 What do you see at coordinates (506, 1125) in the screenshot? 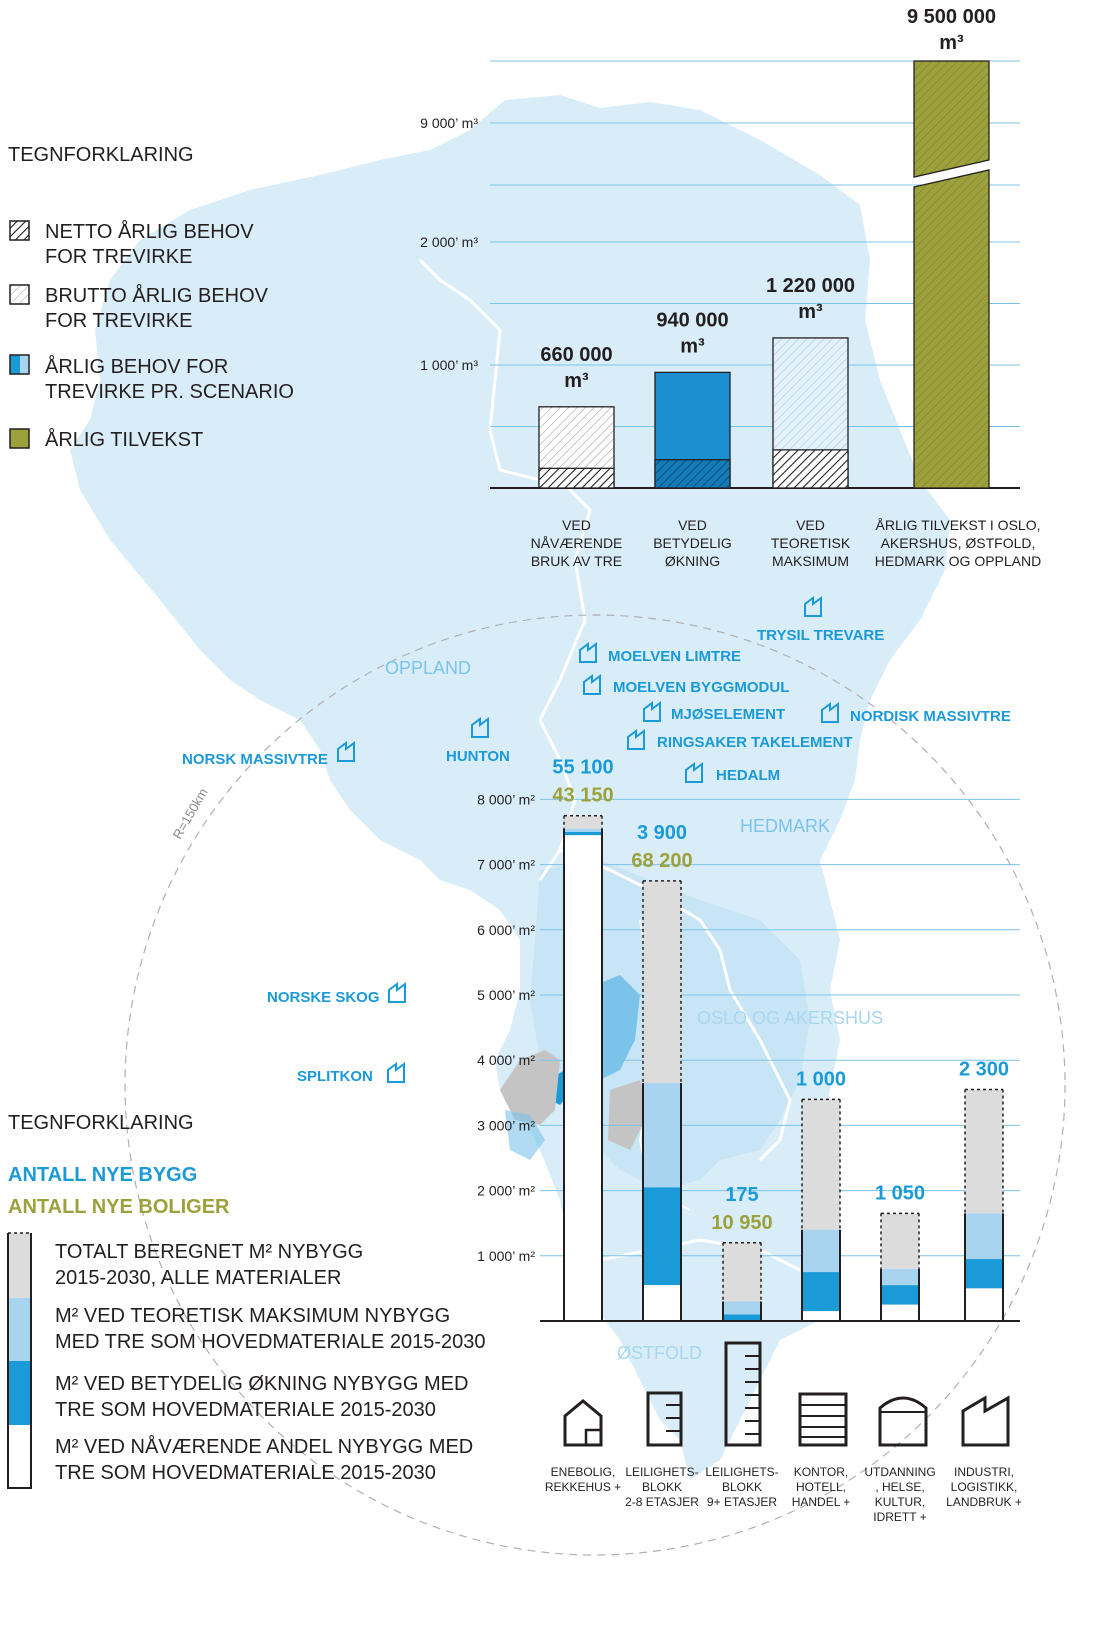
I see `y-tick-label: 3 000’ m²` at bounding box center [506, 1125].